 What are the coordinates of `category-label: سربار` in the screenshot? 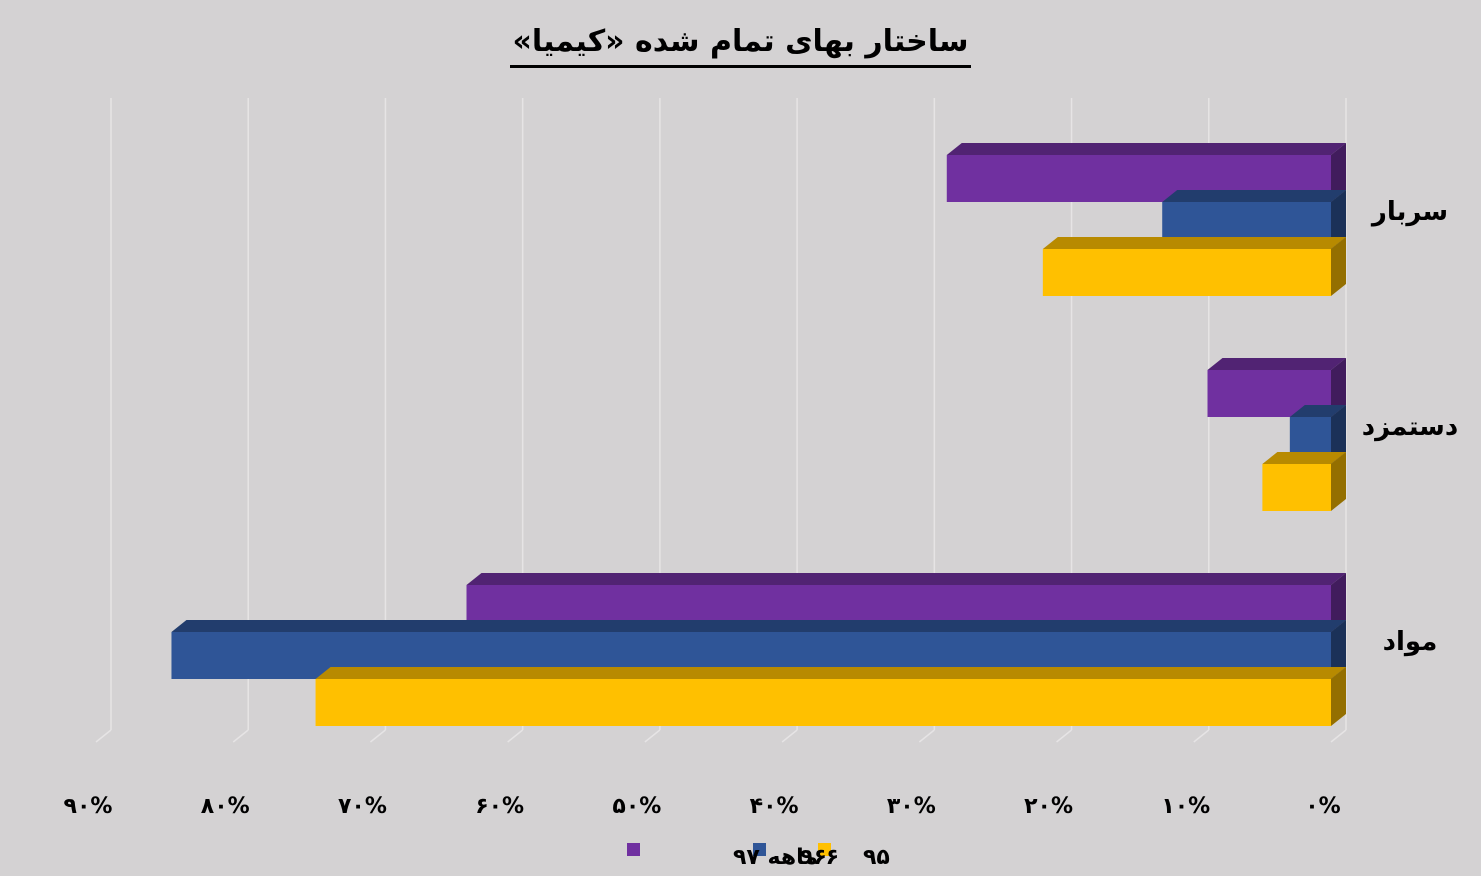 It's located at (1409, 212).